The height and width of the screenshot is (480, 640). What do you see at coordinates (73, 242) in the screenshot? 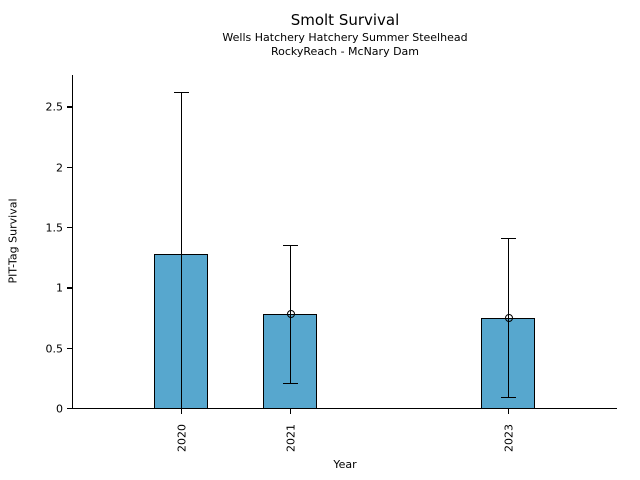
I see `y-axis-spine` at bounding box center [73, 242].